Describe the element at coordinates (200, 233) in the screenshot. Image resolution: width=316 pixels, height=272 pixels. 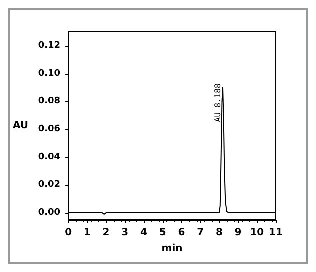
I see `x-tick-label: 7` at that location.